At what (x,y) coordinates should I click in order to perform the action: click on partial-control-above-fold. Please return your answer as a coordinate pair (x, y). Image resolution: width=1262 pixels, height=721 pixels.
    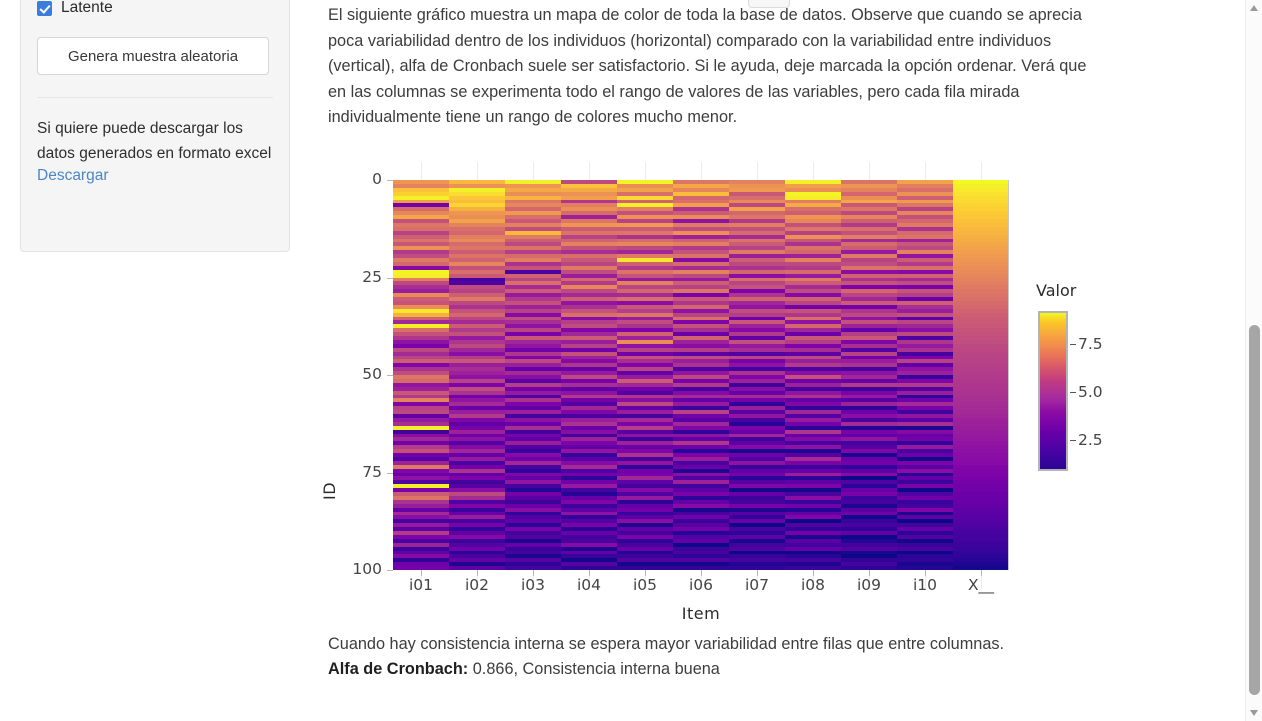
    Looking at the image, I should click on (769, 4).